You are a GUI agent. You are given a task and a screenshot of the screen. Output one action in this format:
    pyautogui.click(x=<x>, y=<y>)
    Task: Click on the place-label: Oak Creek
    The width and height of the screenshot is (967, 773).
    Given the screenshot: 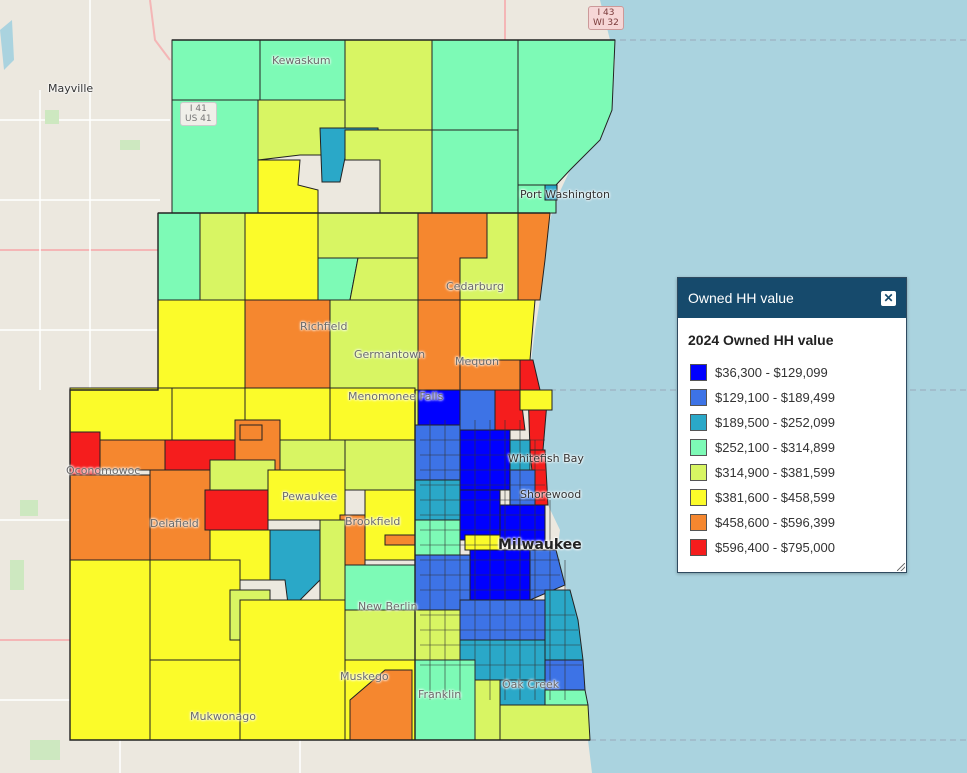 What is the action you would take?
    pyautogui.click(x=531, y=684)
    